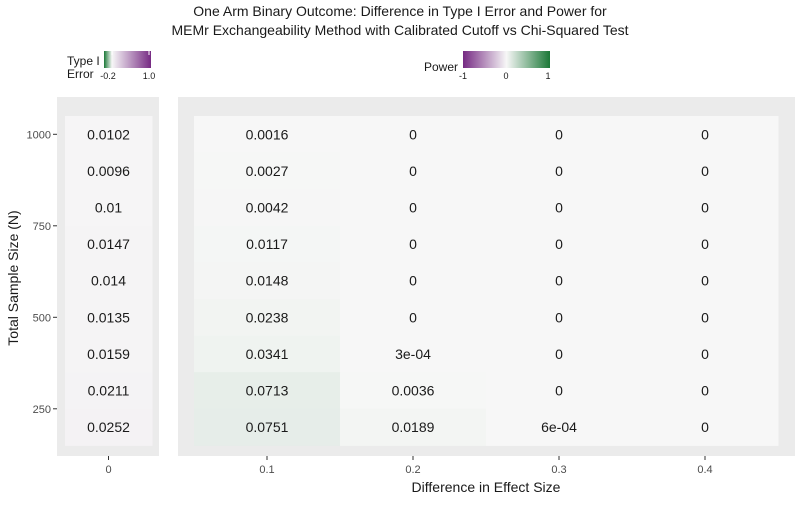 This screenshot has width=800, height=505. I want to click on heatmap-cell-power-r3-c2, so click(559, 244).